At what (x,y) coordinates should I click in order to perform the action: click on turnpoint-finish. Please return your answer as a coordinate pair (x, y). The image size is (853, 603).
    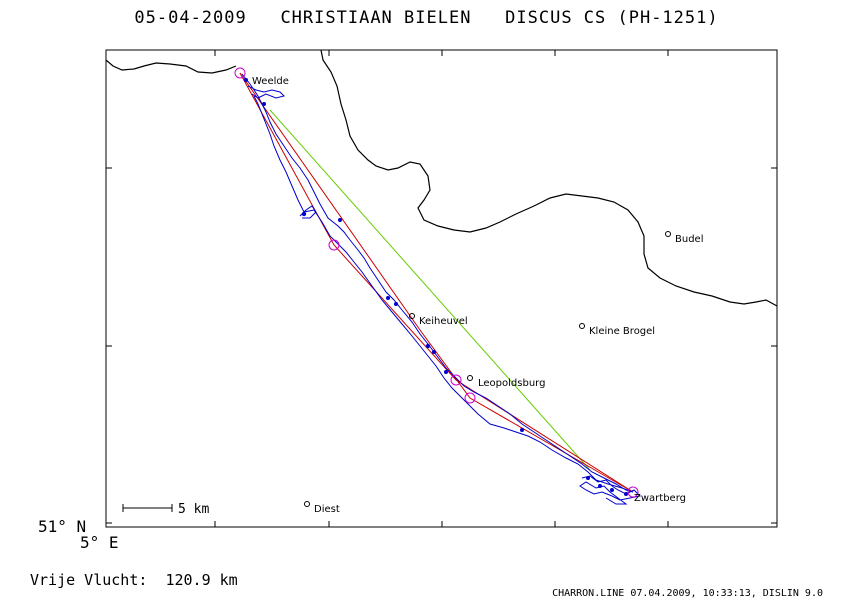
    Looking at the image, I should click on (633, 492).